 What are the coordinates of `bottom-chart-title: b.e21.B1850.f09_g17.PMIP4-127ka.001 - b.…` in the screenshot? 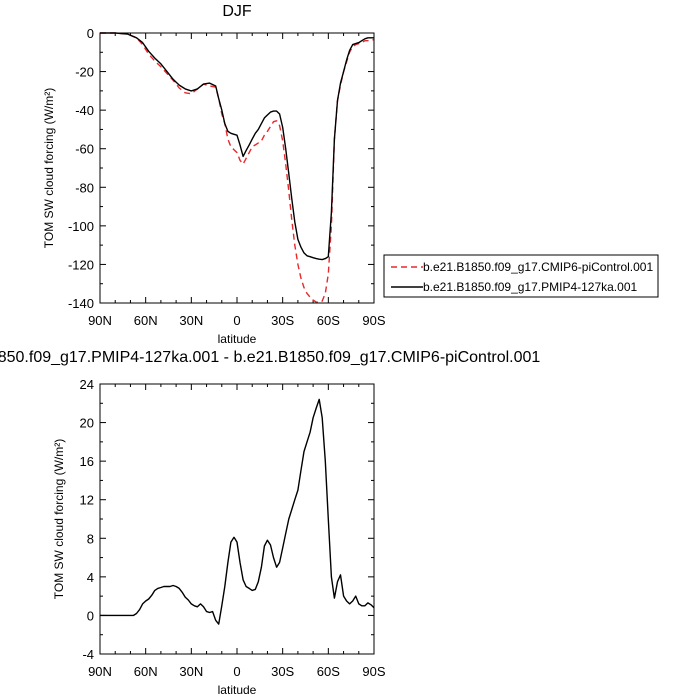 It's located at (270, 357).